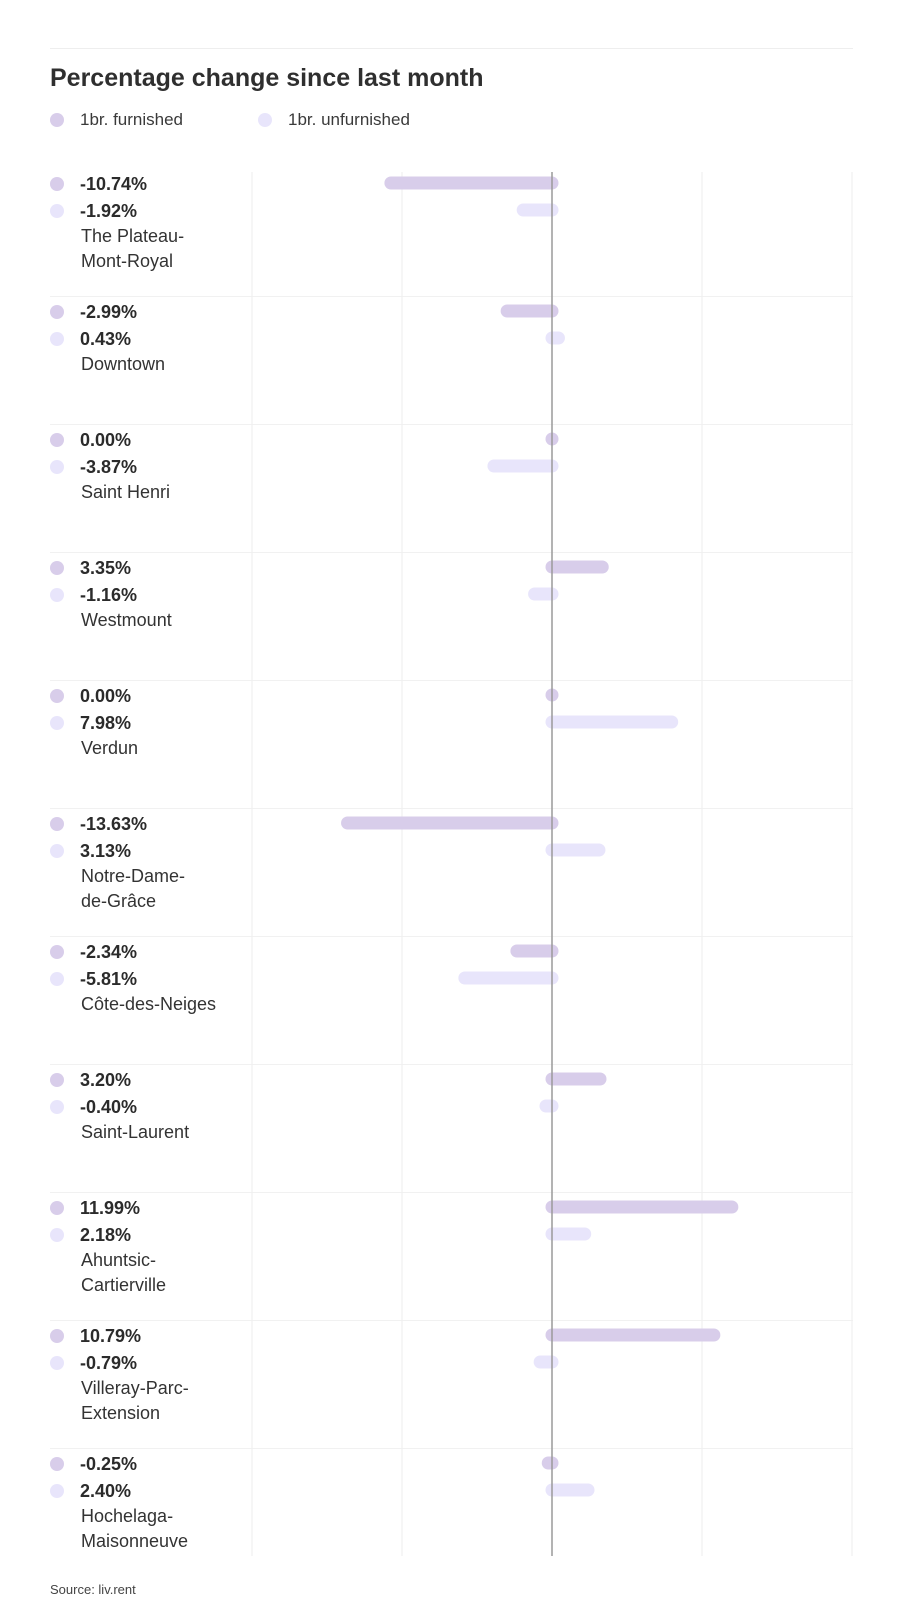  What do you see at coordinates (90, 339) in the screenshot?
I see `value-unfurnished: 0.43%` at bounding box center [90, 339].